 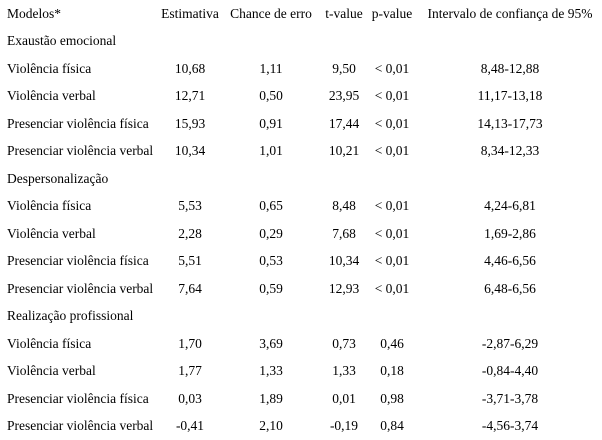 What do you see at coordinates (510, 398) in the screenshot?
I see `cell-ci: -3,71-3,78` at bounding box center [510, 398].